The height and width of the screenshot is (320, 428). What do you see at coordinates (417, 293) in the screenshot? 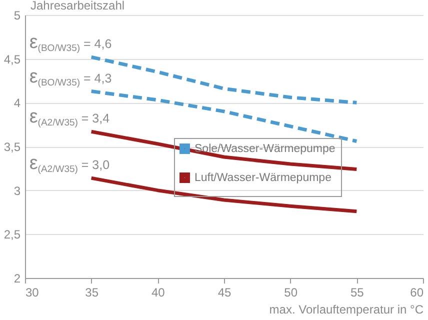
I see `x-tick-label: 60` at bounding box center [417, 293].